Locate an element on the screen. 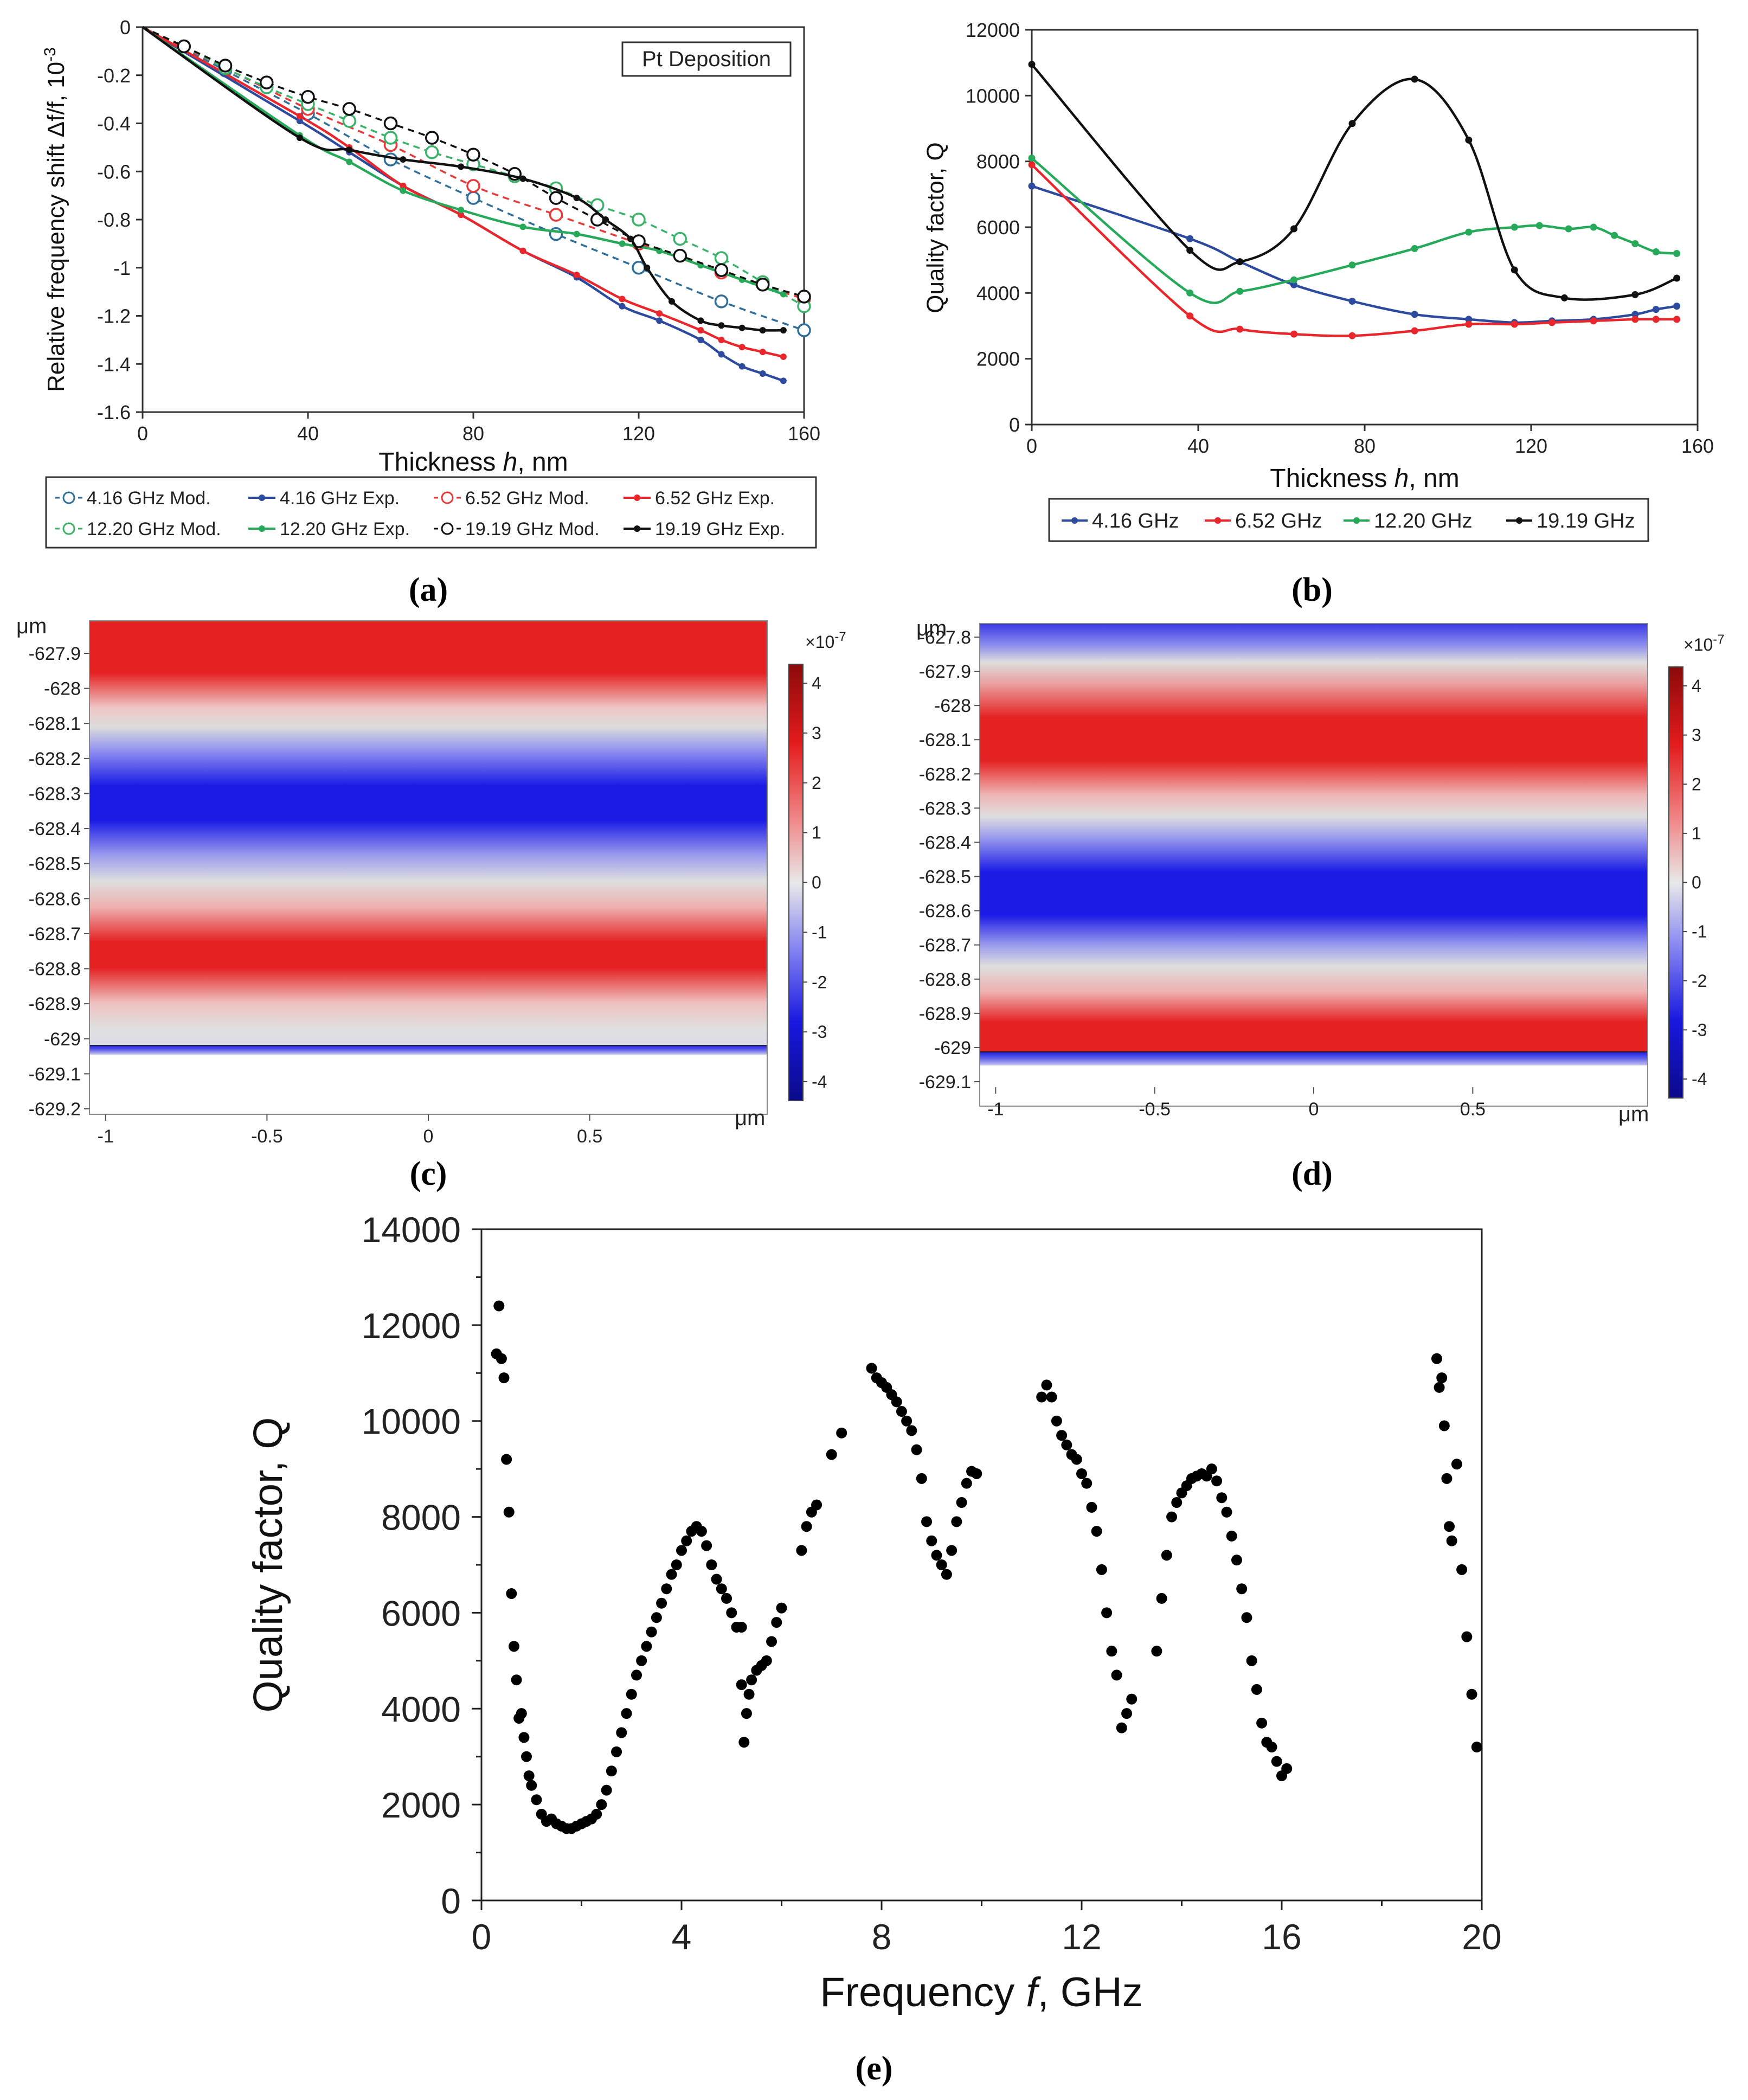  panel-d-frame is located at coordinates (1313, 865).